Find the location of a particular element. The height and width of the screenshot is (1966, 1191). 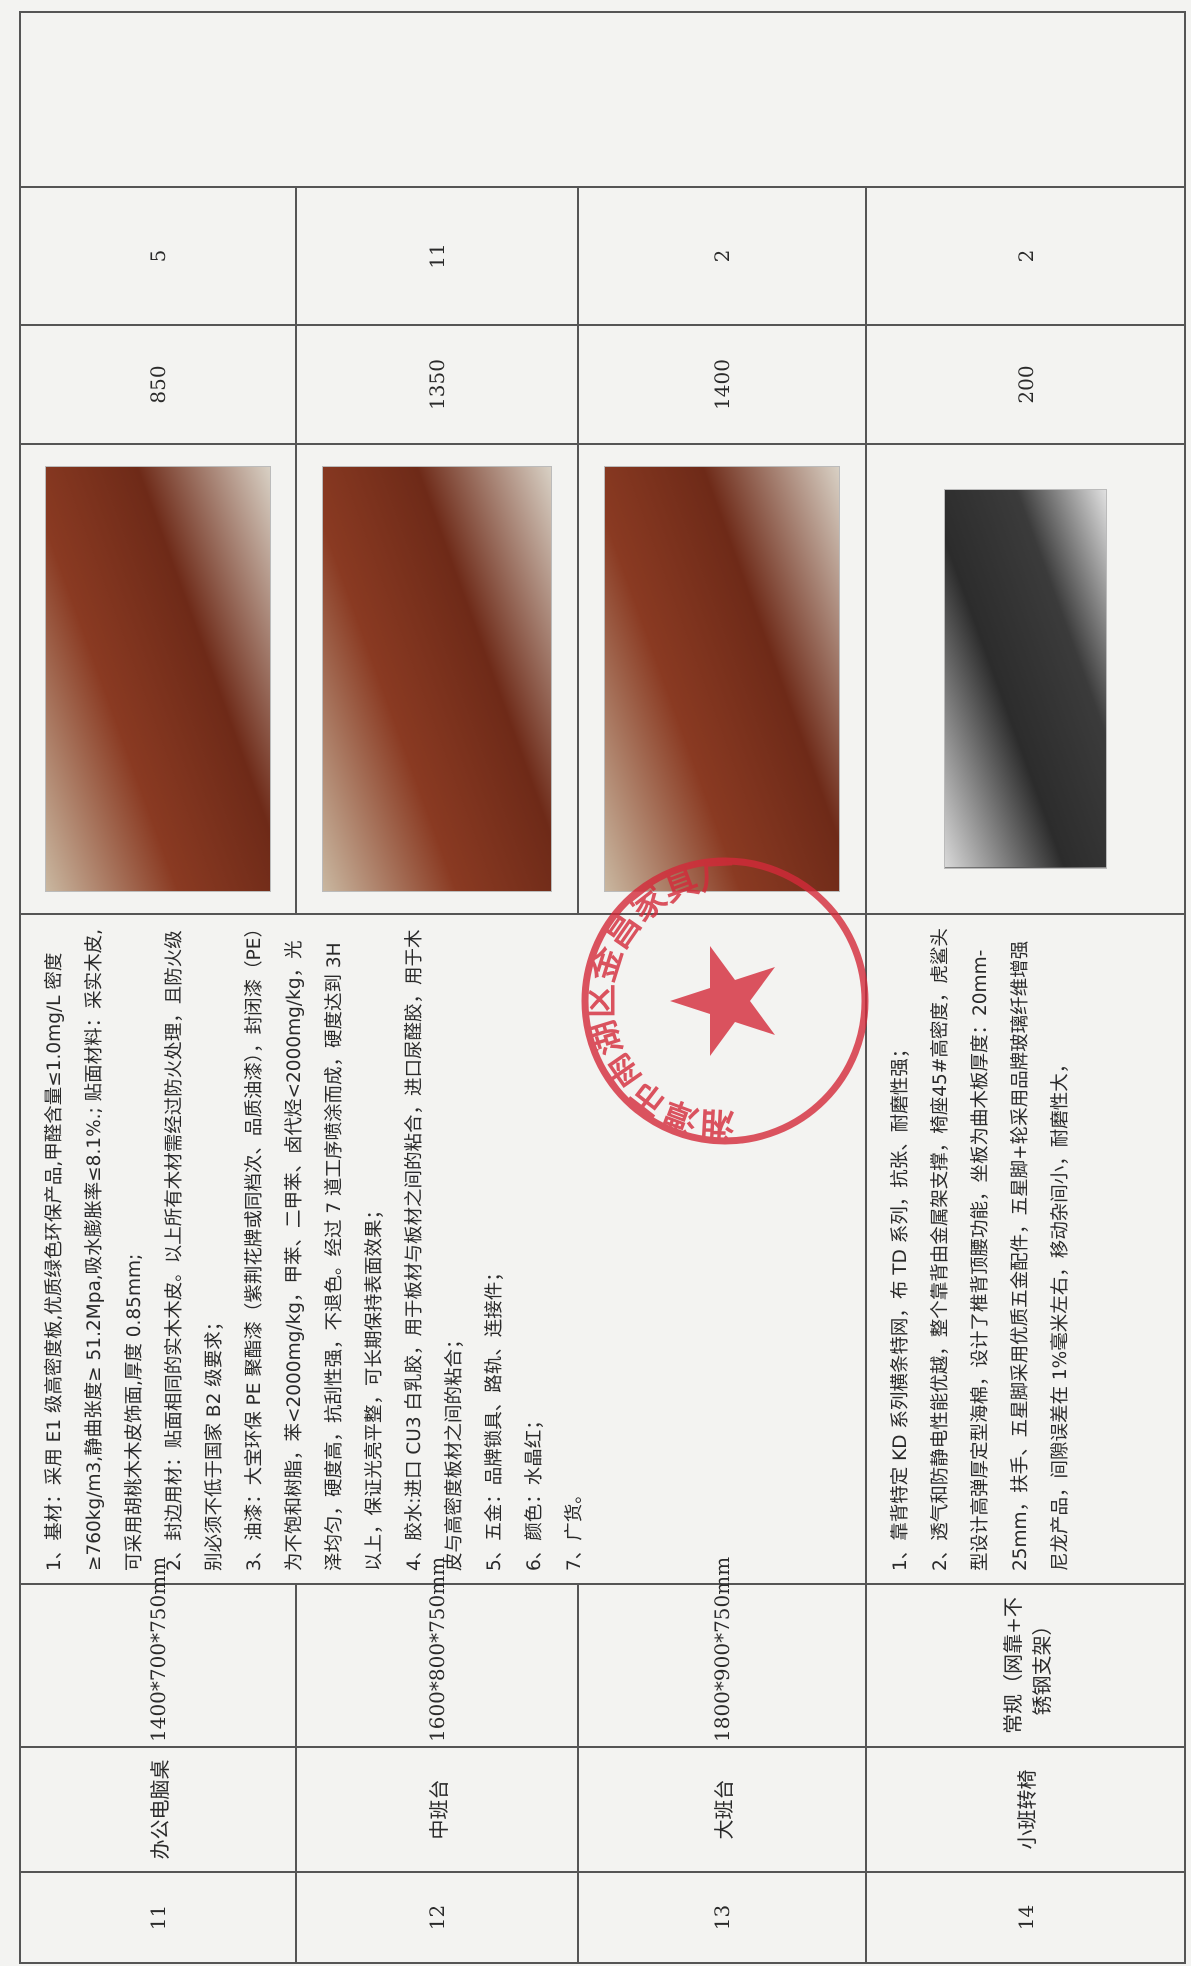

item-number: 11 is located at coordinates (158, 1917).